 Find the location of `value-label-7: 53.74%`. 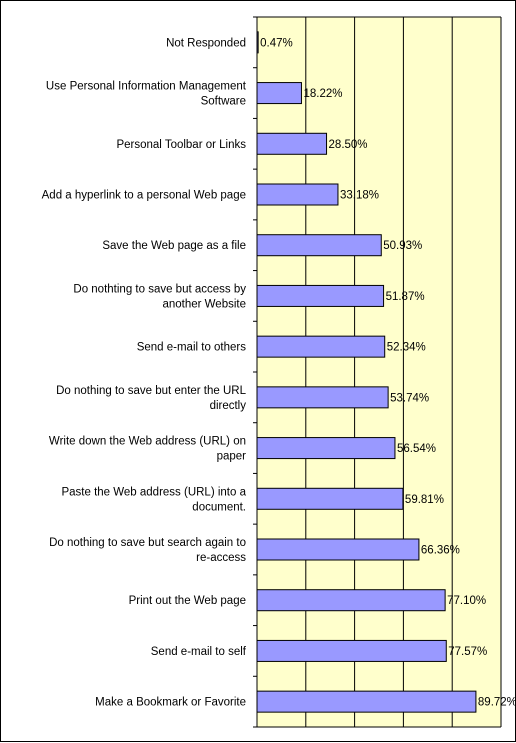

value-label-7: 53.74% is located at coordinates (409, 398).